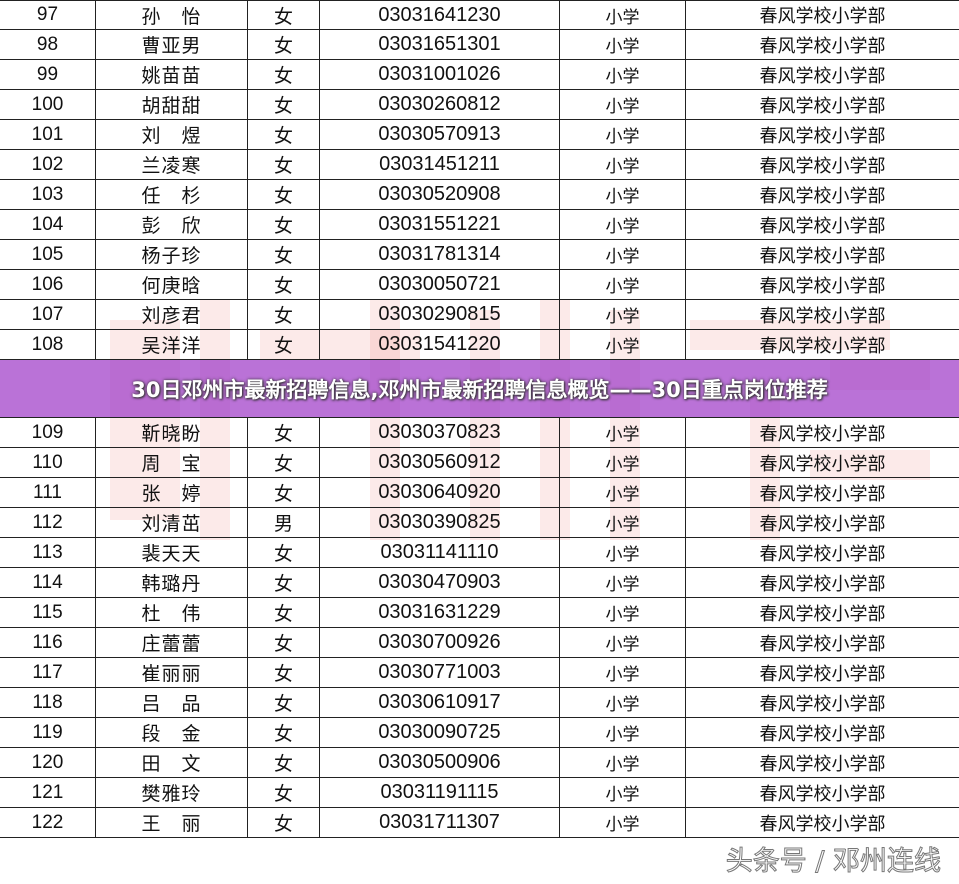 This screenshot has height=884, width=959. Describe the element at coordinates (172, 492) in the screenshot. I see `cell-name: 张 婷` at that location.